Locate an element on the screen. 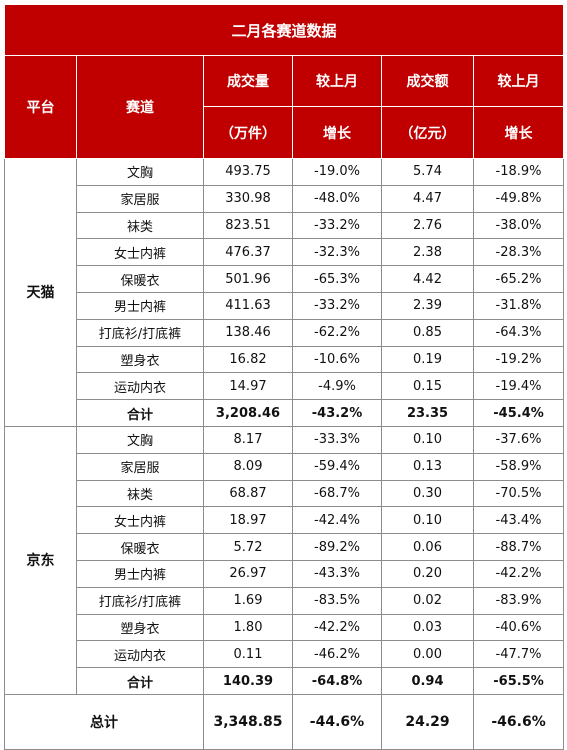  volume-cell: 501.96 is located at coordinates (248, 279).